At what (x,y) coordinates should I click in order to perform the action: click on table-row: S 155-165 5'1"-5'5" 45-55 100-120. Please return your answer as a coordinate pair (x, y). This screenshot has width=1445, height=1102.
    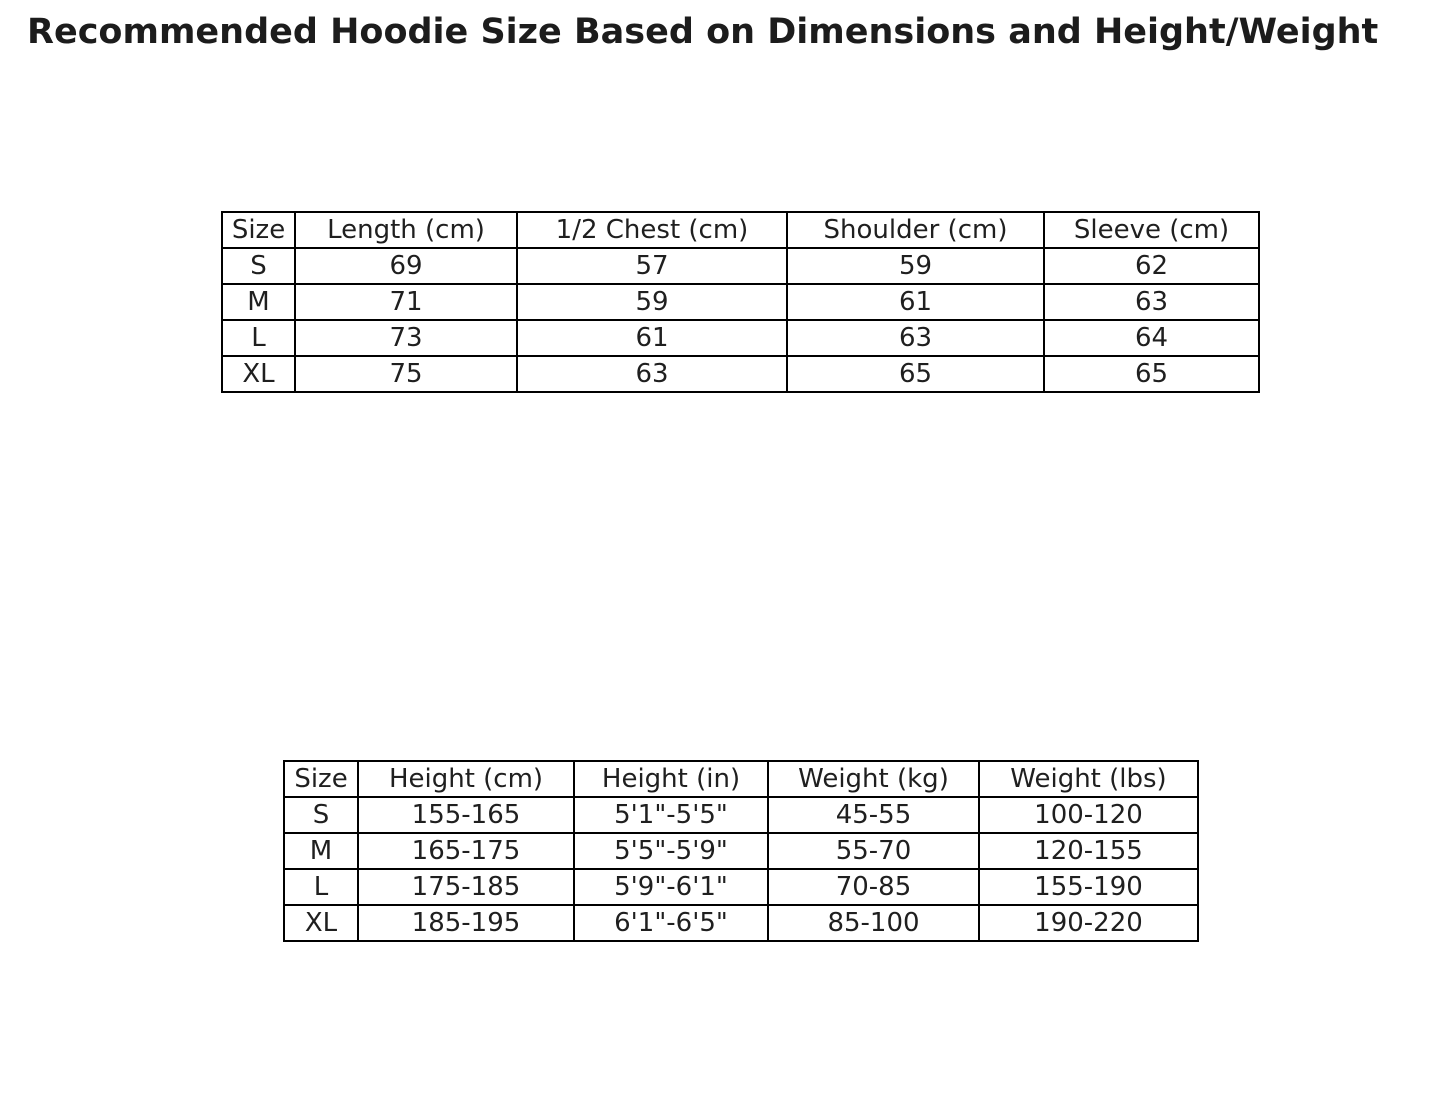
    Looking at the image, I should click on (741, 815).